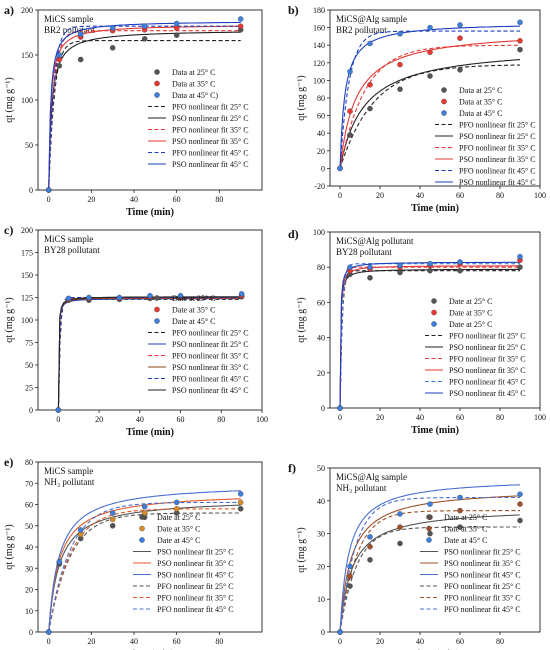 Image resolution: width=550 pixels, height=650 pixels. I want to click on plot-frame, so click(435, 320).